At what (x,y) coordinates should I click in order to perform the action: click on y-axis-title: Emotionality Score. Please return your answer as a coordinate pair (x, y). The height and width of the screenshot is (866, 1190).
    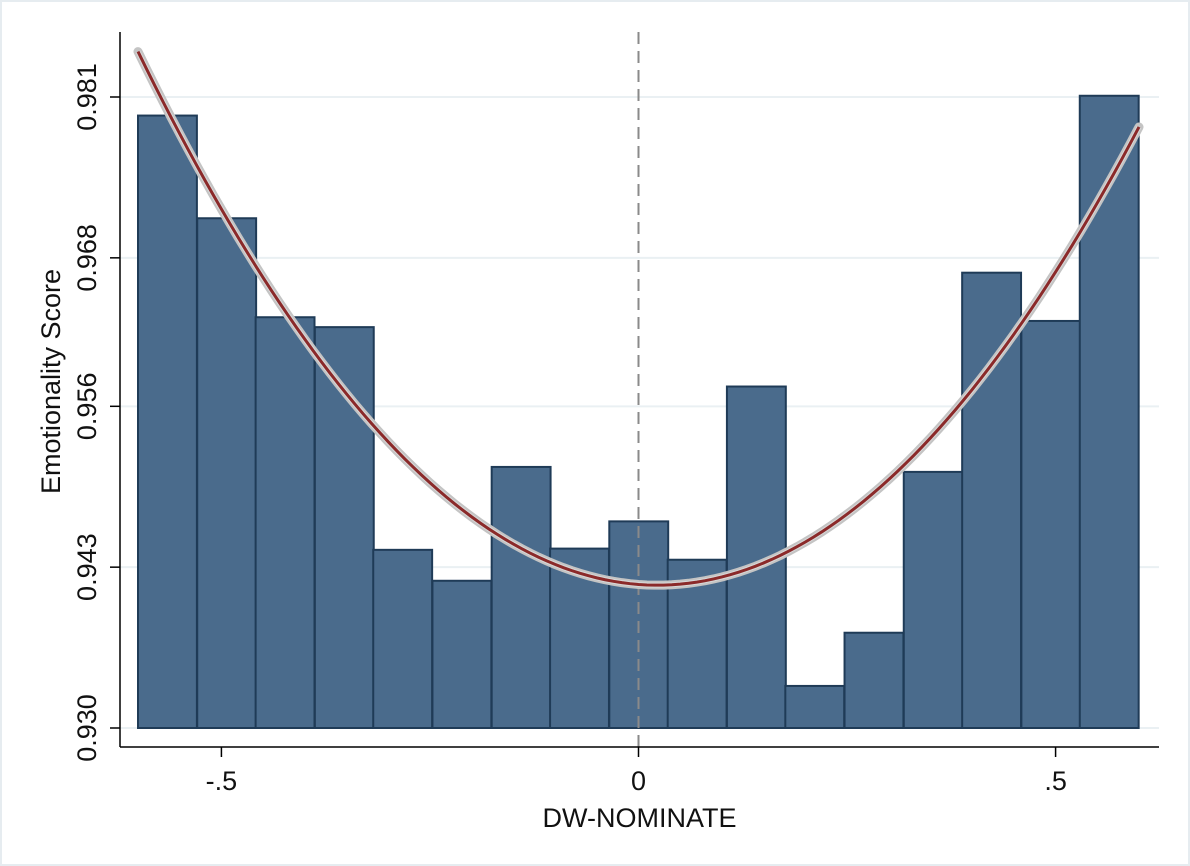
    Looking at the image, I should click on (51, 381).